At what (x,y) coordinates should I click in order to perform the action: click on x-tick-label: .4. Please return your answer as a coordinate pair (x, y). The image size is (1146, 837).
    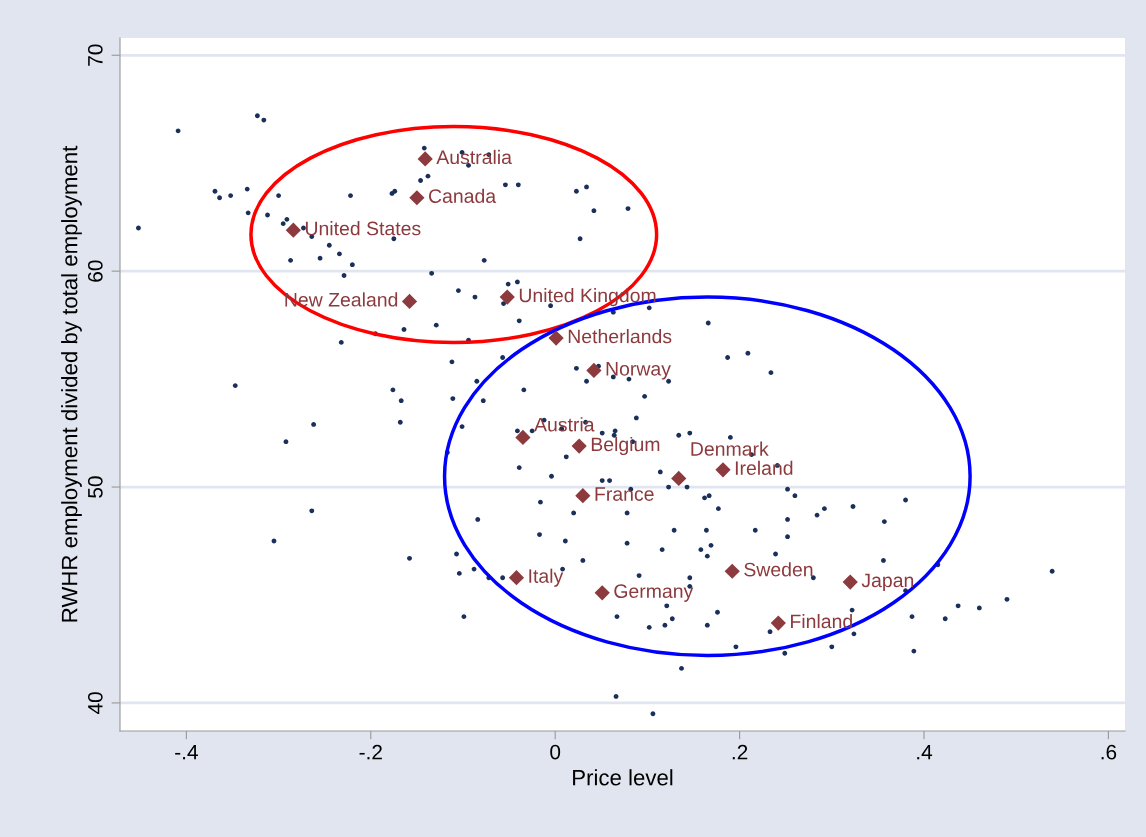
    Looking at the image, I should click on (925, 752).